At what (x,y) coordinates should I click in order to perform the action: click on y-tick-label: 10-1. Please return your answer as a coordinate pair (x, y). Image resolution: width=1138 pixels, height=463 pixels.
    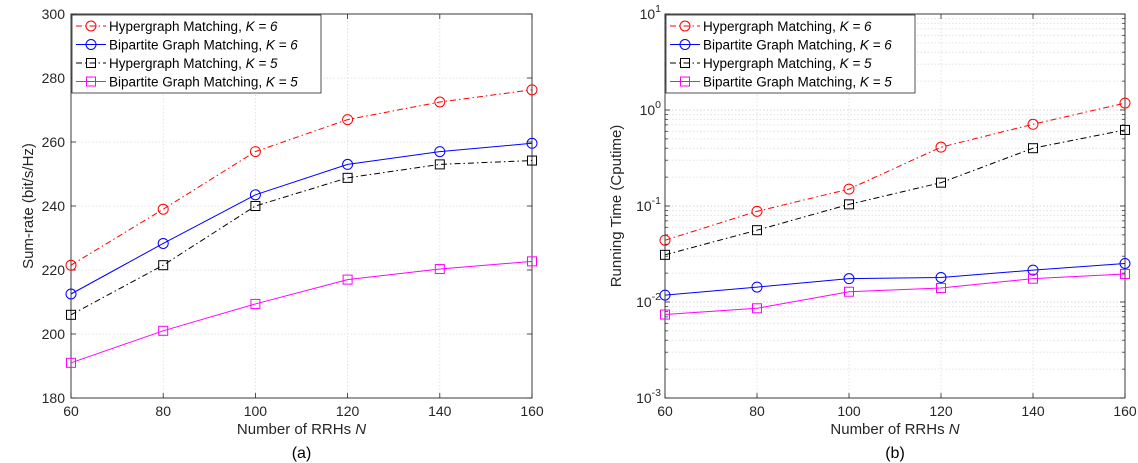
    Looking at the image, I should click on (648, 204).